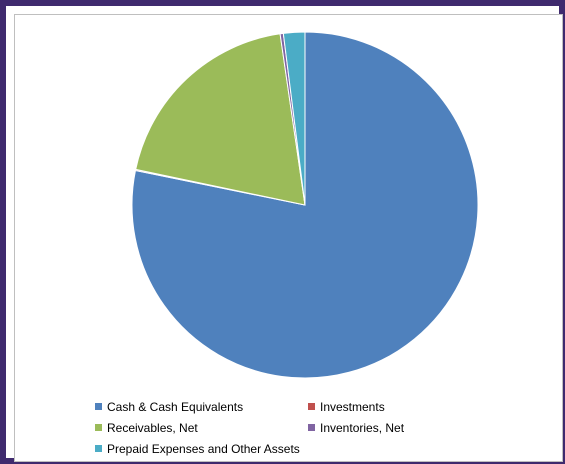 Image resolution: width=565 pixels, height=464 pixels. What do you see at coordinates (98, 407) in the screenshot?
I see `legend-swatch-cash` at bounding box center [98, 407].